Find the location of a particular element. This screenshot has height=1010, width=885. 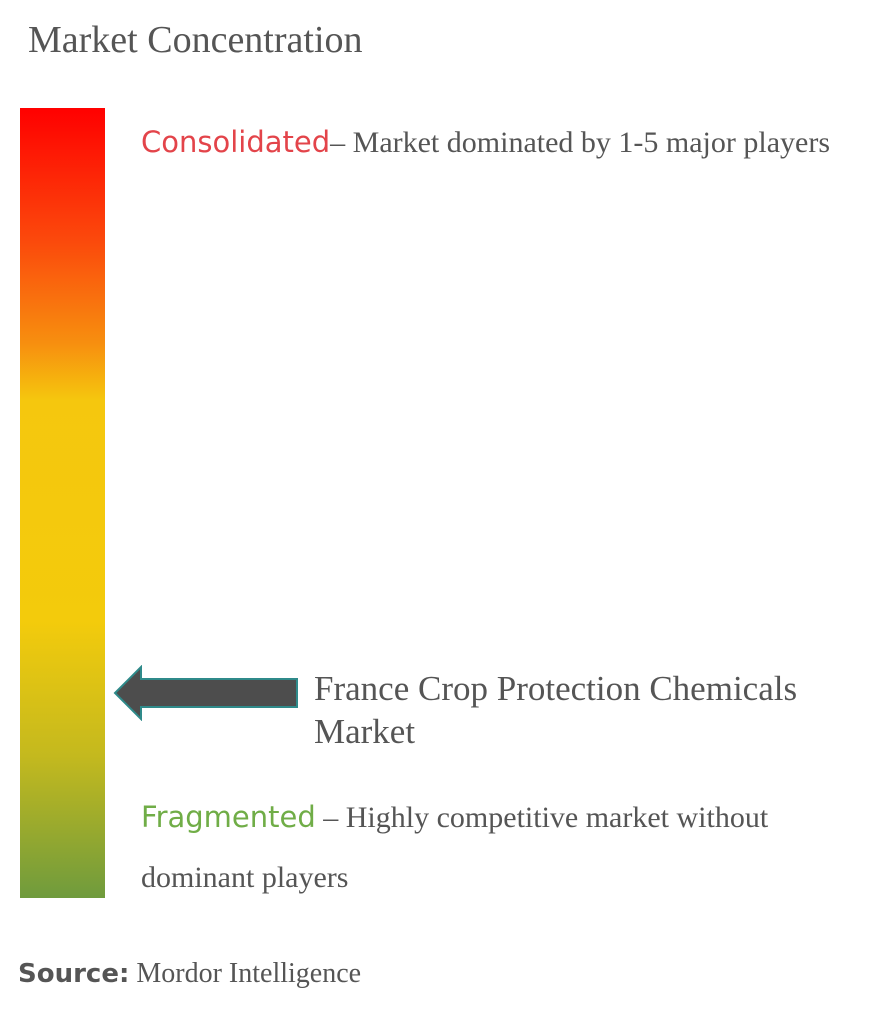

fragmented-keyword: Fragmented is located at coordinates (228, 817).